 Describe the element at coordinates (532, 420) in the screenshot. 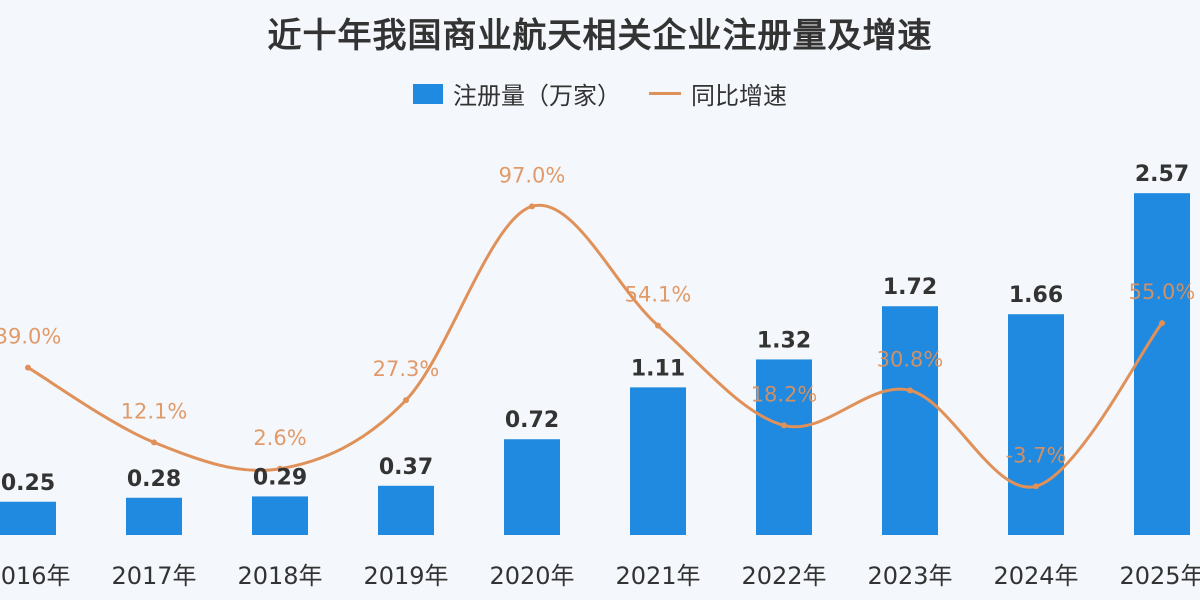

I see `bar-value-label: 0.72` at that location.